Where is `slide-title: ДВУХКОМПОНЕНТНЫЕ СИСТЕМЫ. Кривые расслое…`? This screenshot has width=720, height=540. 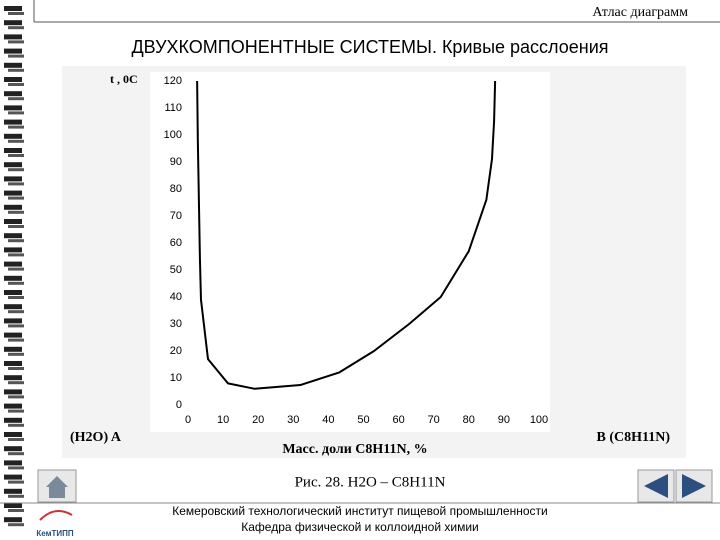 slide-title: ДВУХКОМПОНЕНТНЫЕ СИСТЕМЫ. Кривые расслое… is located at coordinates (369, 47).